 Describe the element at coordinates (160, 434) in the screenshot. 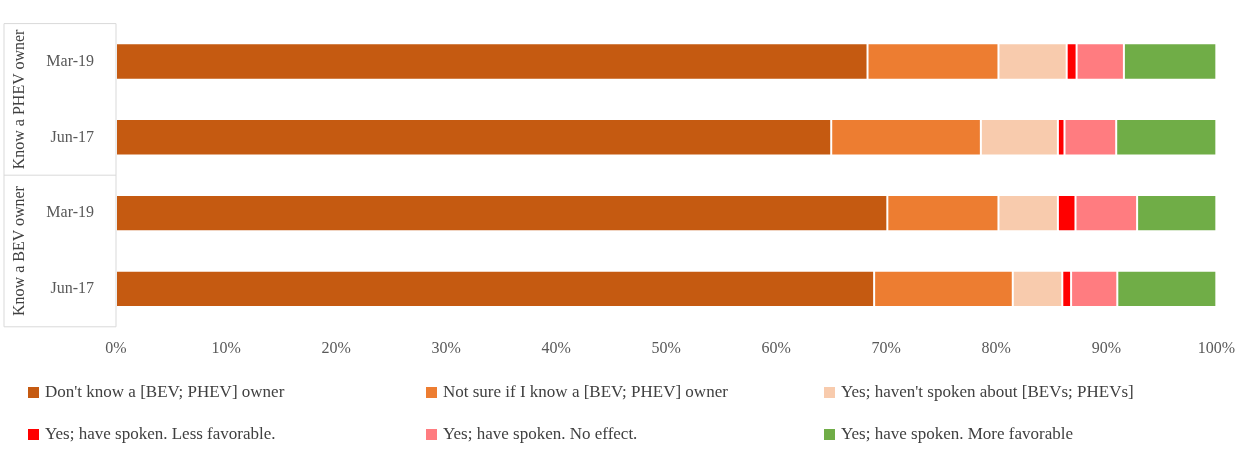

I see `legend-label: Yes; have spoken. Less favorable.` at that location.